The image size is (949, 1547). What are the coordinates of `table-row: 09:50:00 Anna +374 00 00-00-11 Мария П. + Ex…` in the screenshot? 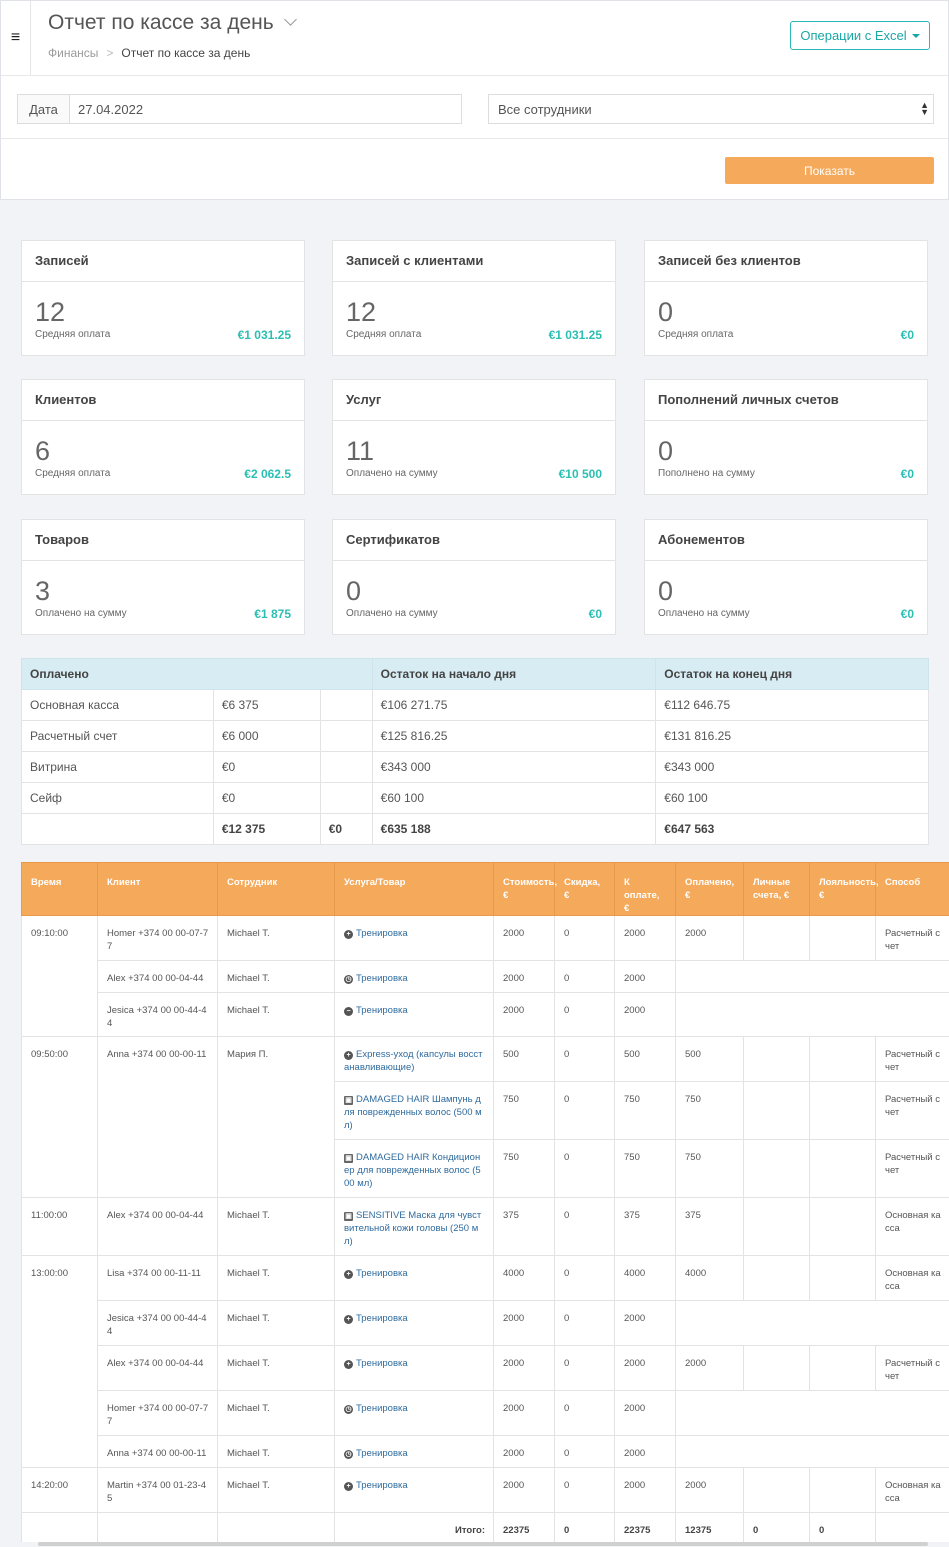 It's located at (485, 1117).